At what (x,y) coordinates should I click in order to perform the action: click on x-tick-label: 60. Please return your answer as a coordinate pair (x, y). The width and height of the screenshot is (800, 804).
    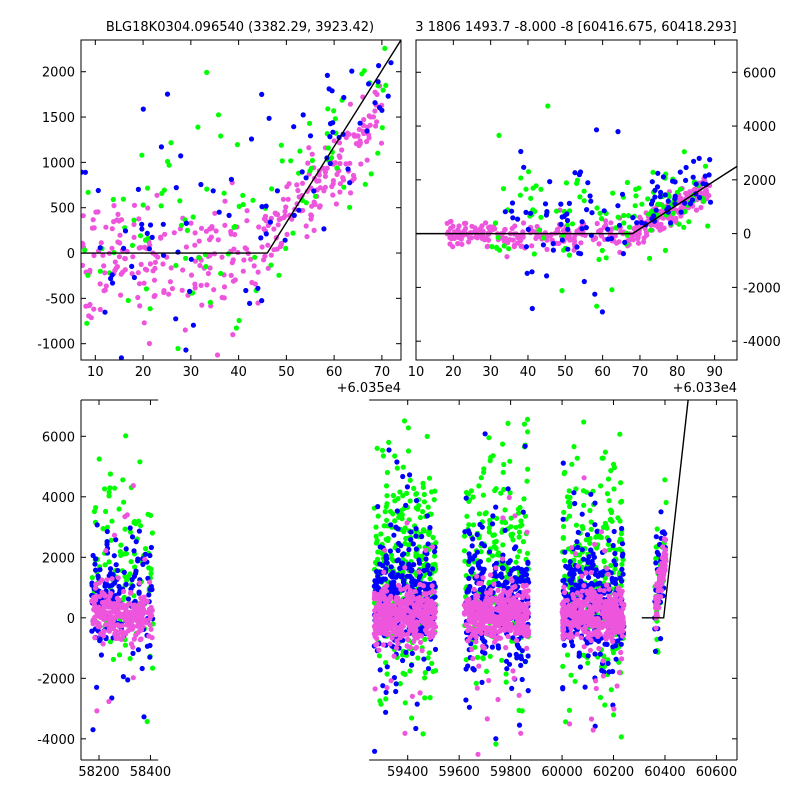
    Looking at the image, I should click on (334, 372).